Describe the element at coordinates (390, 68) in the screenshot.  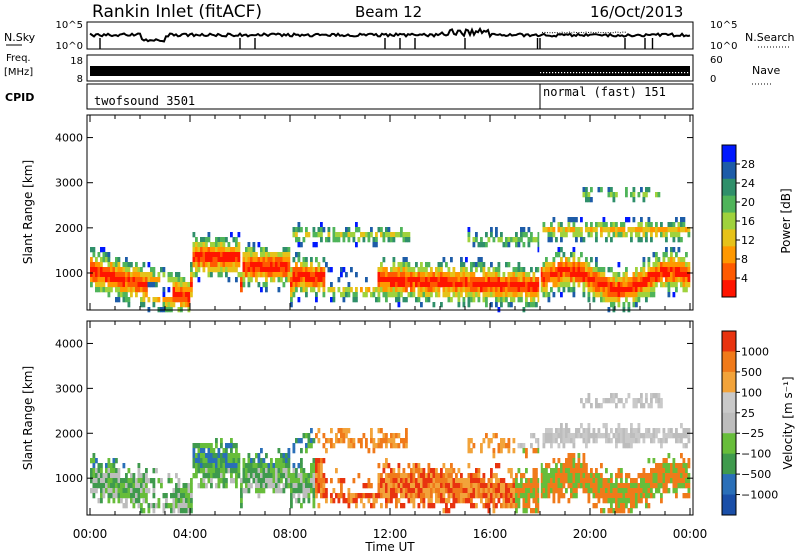
I see `freq-panel-frame` at that location.